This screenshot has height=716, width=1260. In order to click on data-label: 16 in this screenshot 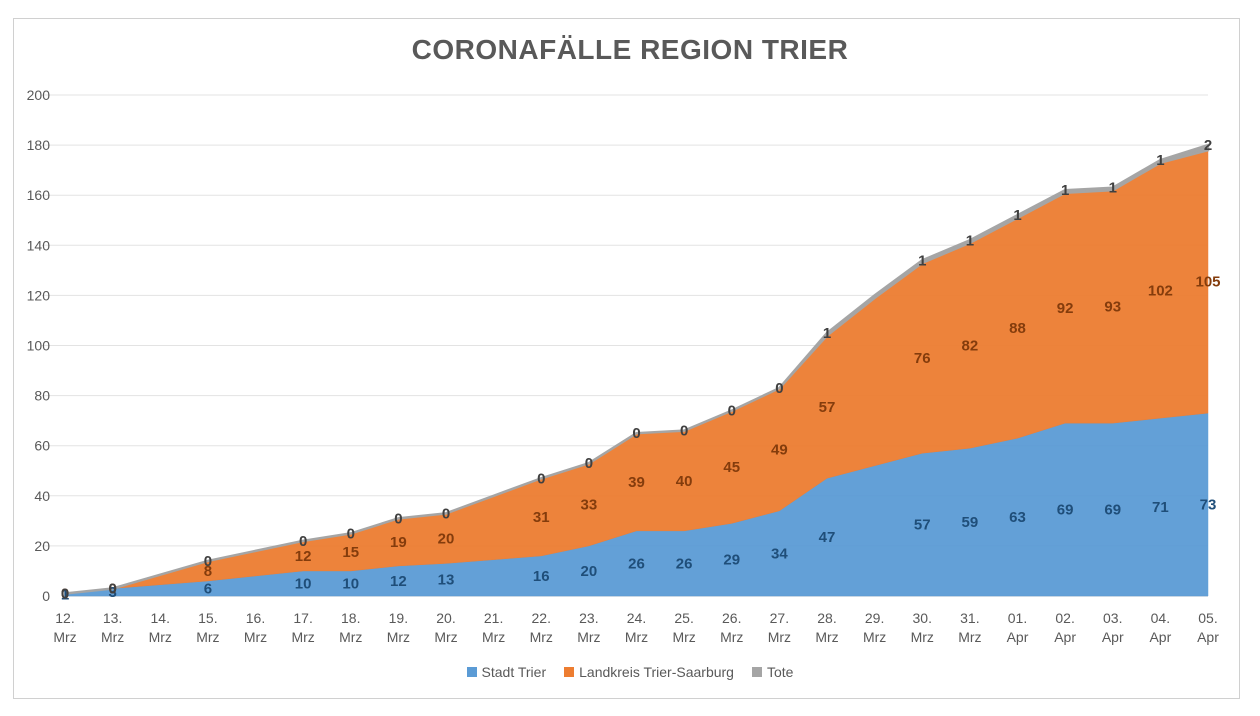, I will do `click(541, 576)`.